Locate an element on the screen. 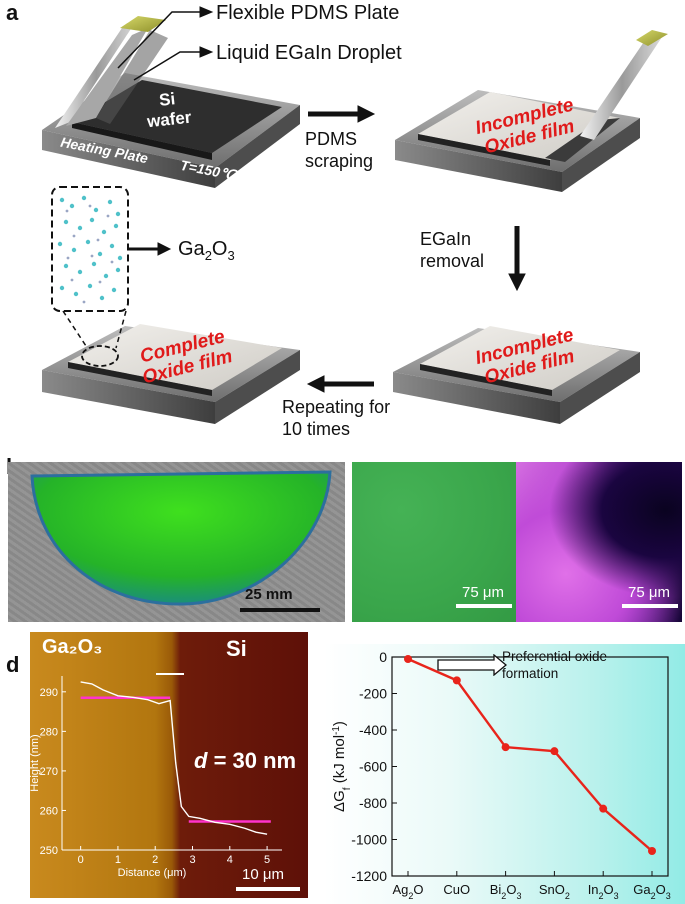  wafer-photo is located at coordinates (176, 542).